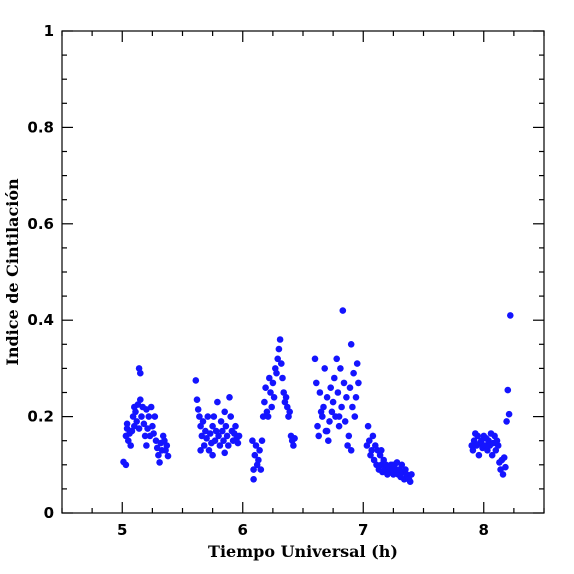 The width and height of the screenshot is (574, 574). I want to click on y-tick-label: 0.6, so click(40, 224).